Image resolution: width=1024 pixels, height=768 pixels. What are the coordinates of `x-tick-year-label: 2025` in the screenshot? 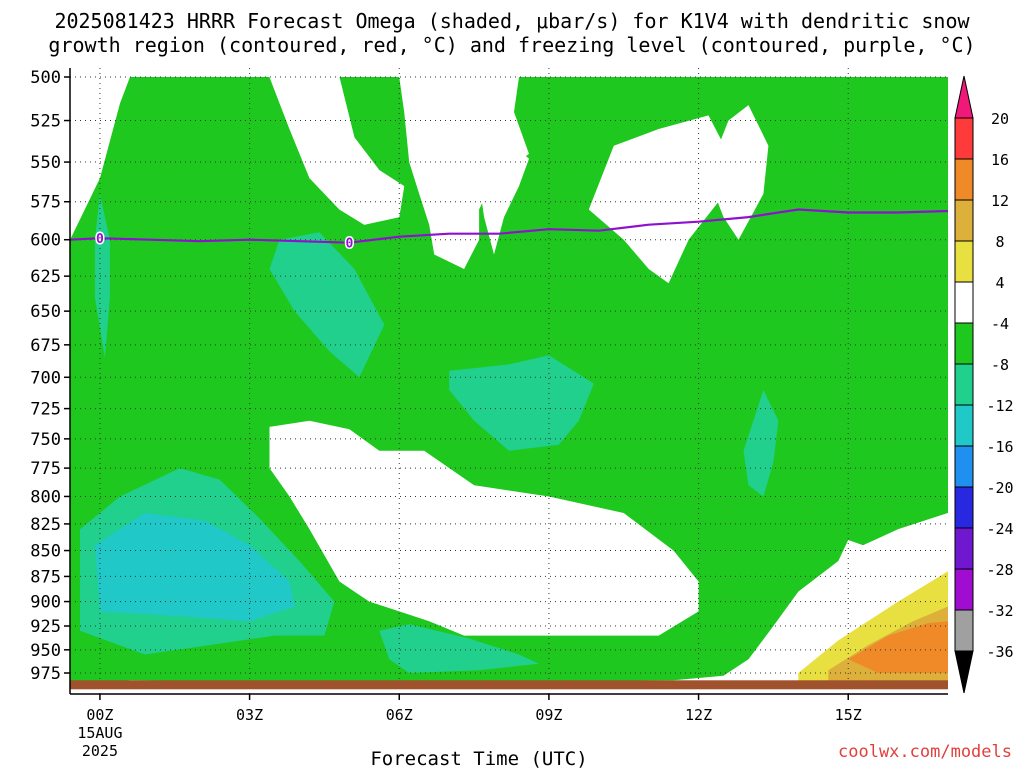 It's located at (100, 751).